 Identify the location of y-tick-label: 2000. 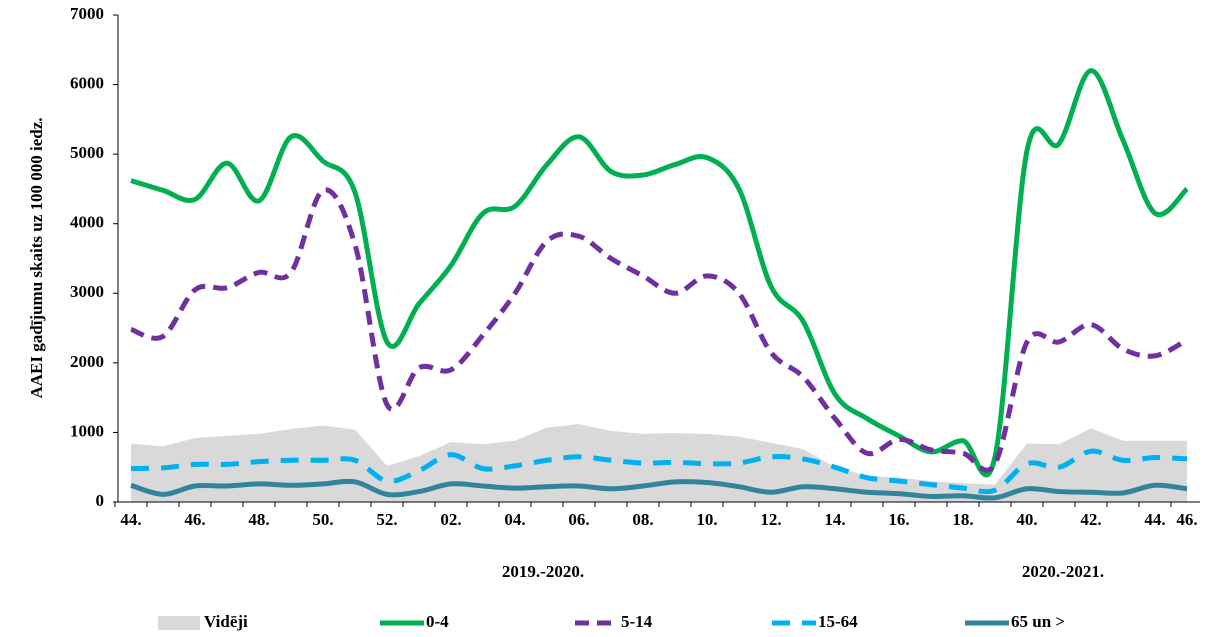
(87, 361).